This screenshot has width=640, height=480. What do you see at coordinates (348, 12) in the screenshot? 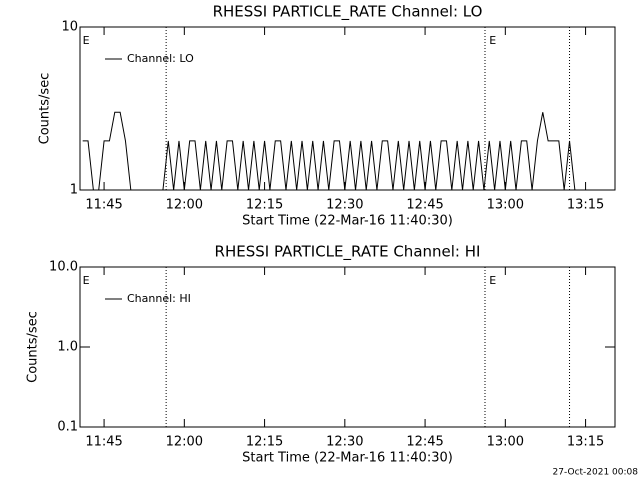
I see `chart-title: RHESSI PARTICLE_RATE Channel: LO` at bounding box center [348, 12].